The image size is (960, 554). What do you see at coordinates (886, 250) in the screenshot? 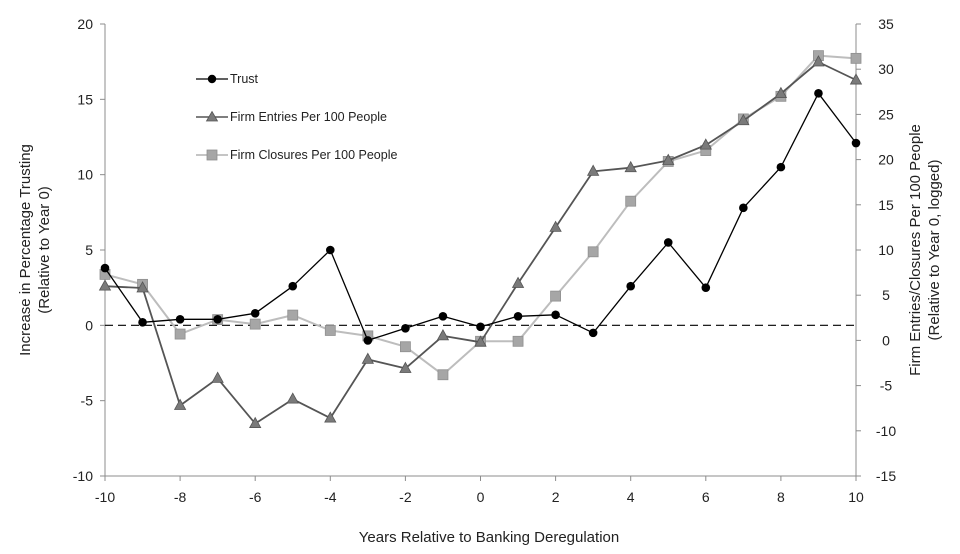
I see `right-y-tick-label: 10` at bounding box center [886, 250].